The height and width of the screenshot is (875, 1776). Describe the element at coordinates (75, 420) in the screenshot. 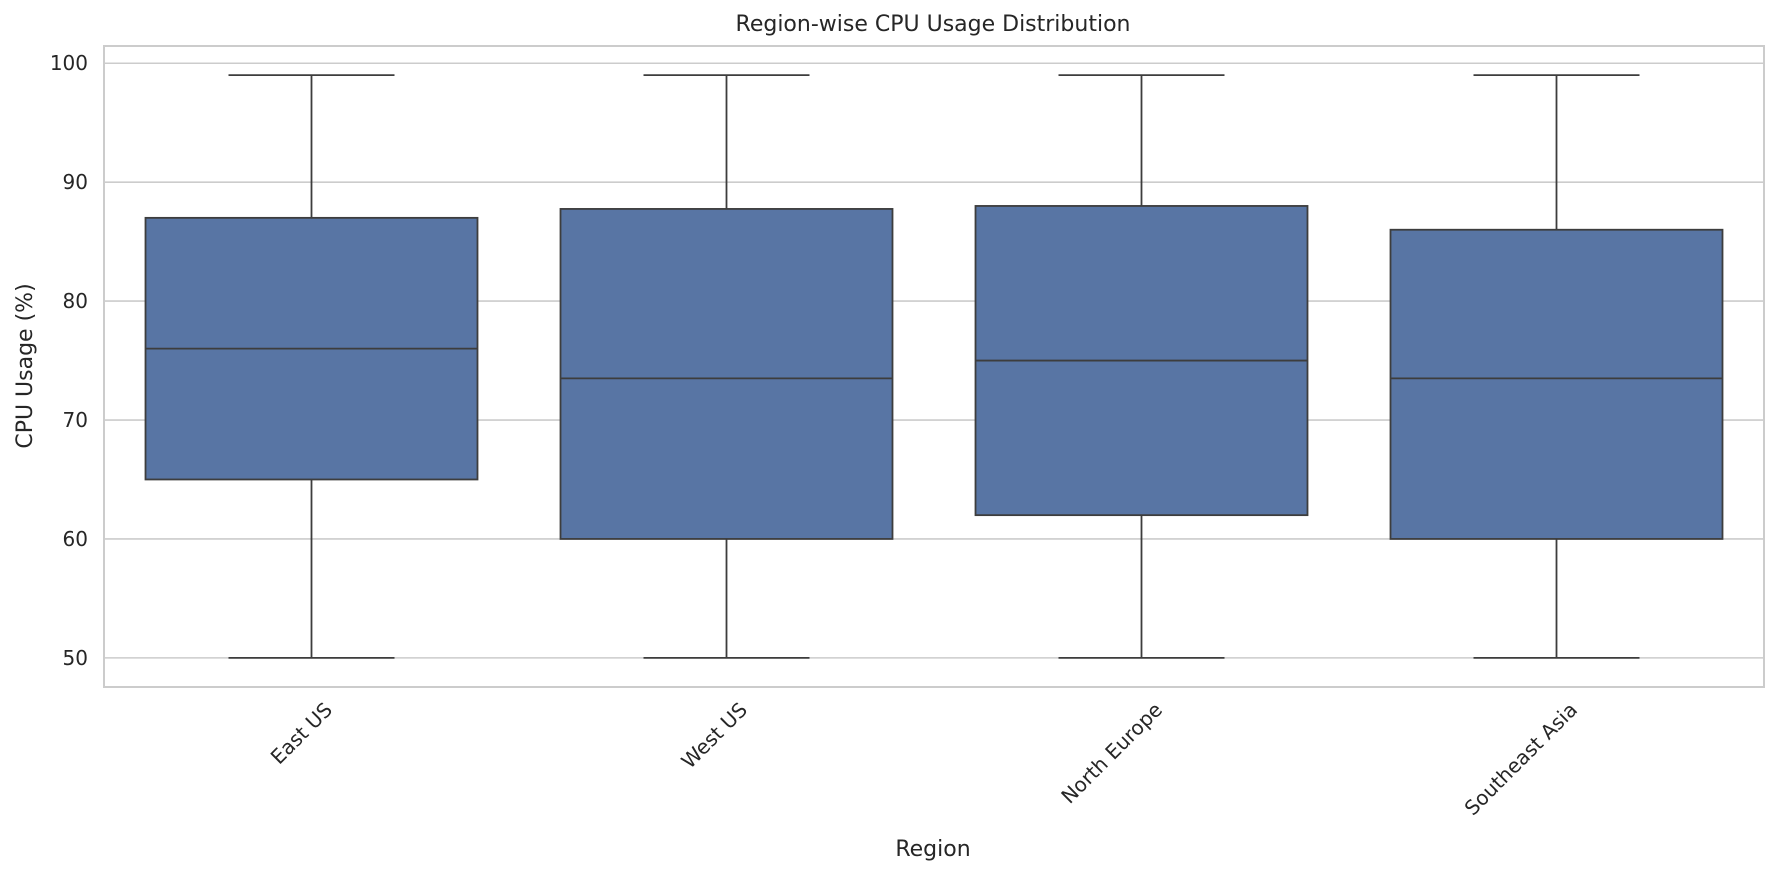

I see `y-tick-label: 70` at that location.